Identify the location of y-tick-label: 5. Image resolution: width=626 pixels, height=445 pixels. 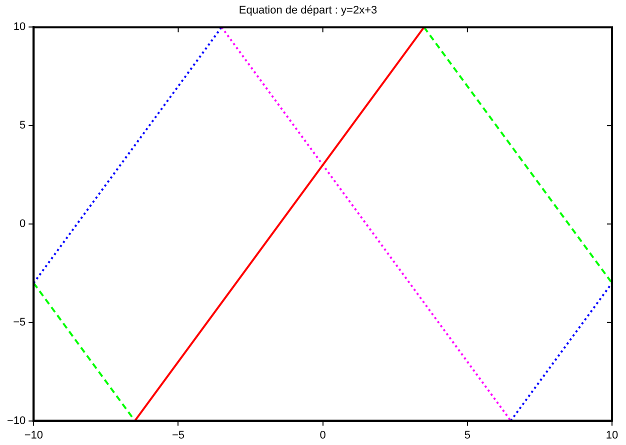
(23, 126).